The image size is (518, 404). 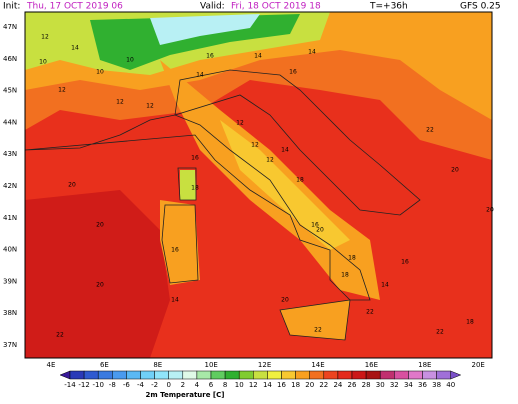 I want to click on lat-label: 45N, so click(x=10, y=91).